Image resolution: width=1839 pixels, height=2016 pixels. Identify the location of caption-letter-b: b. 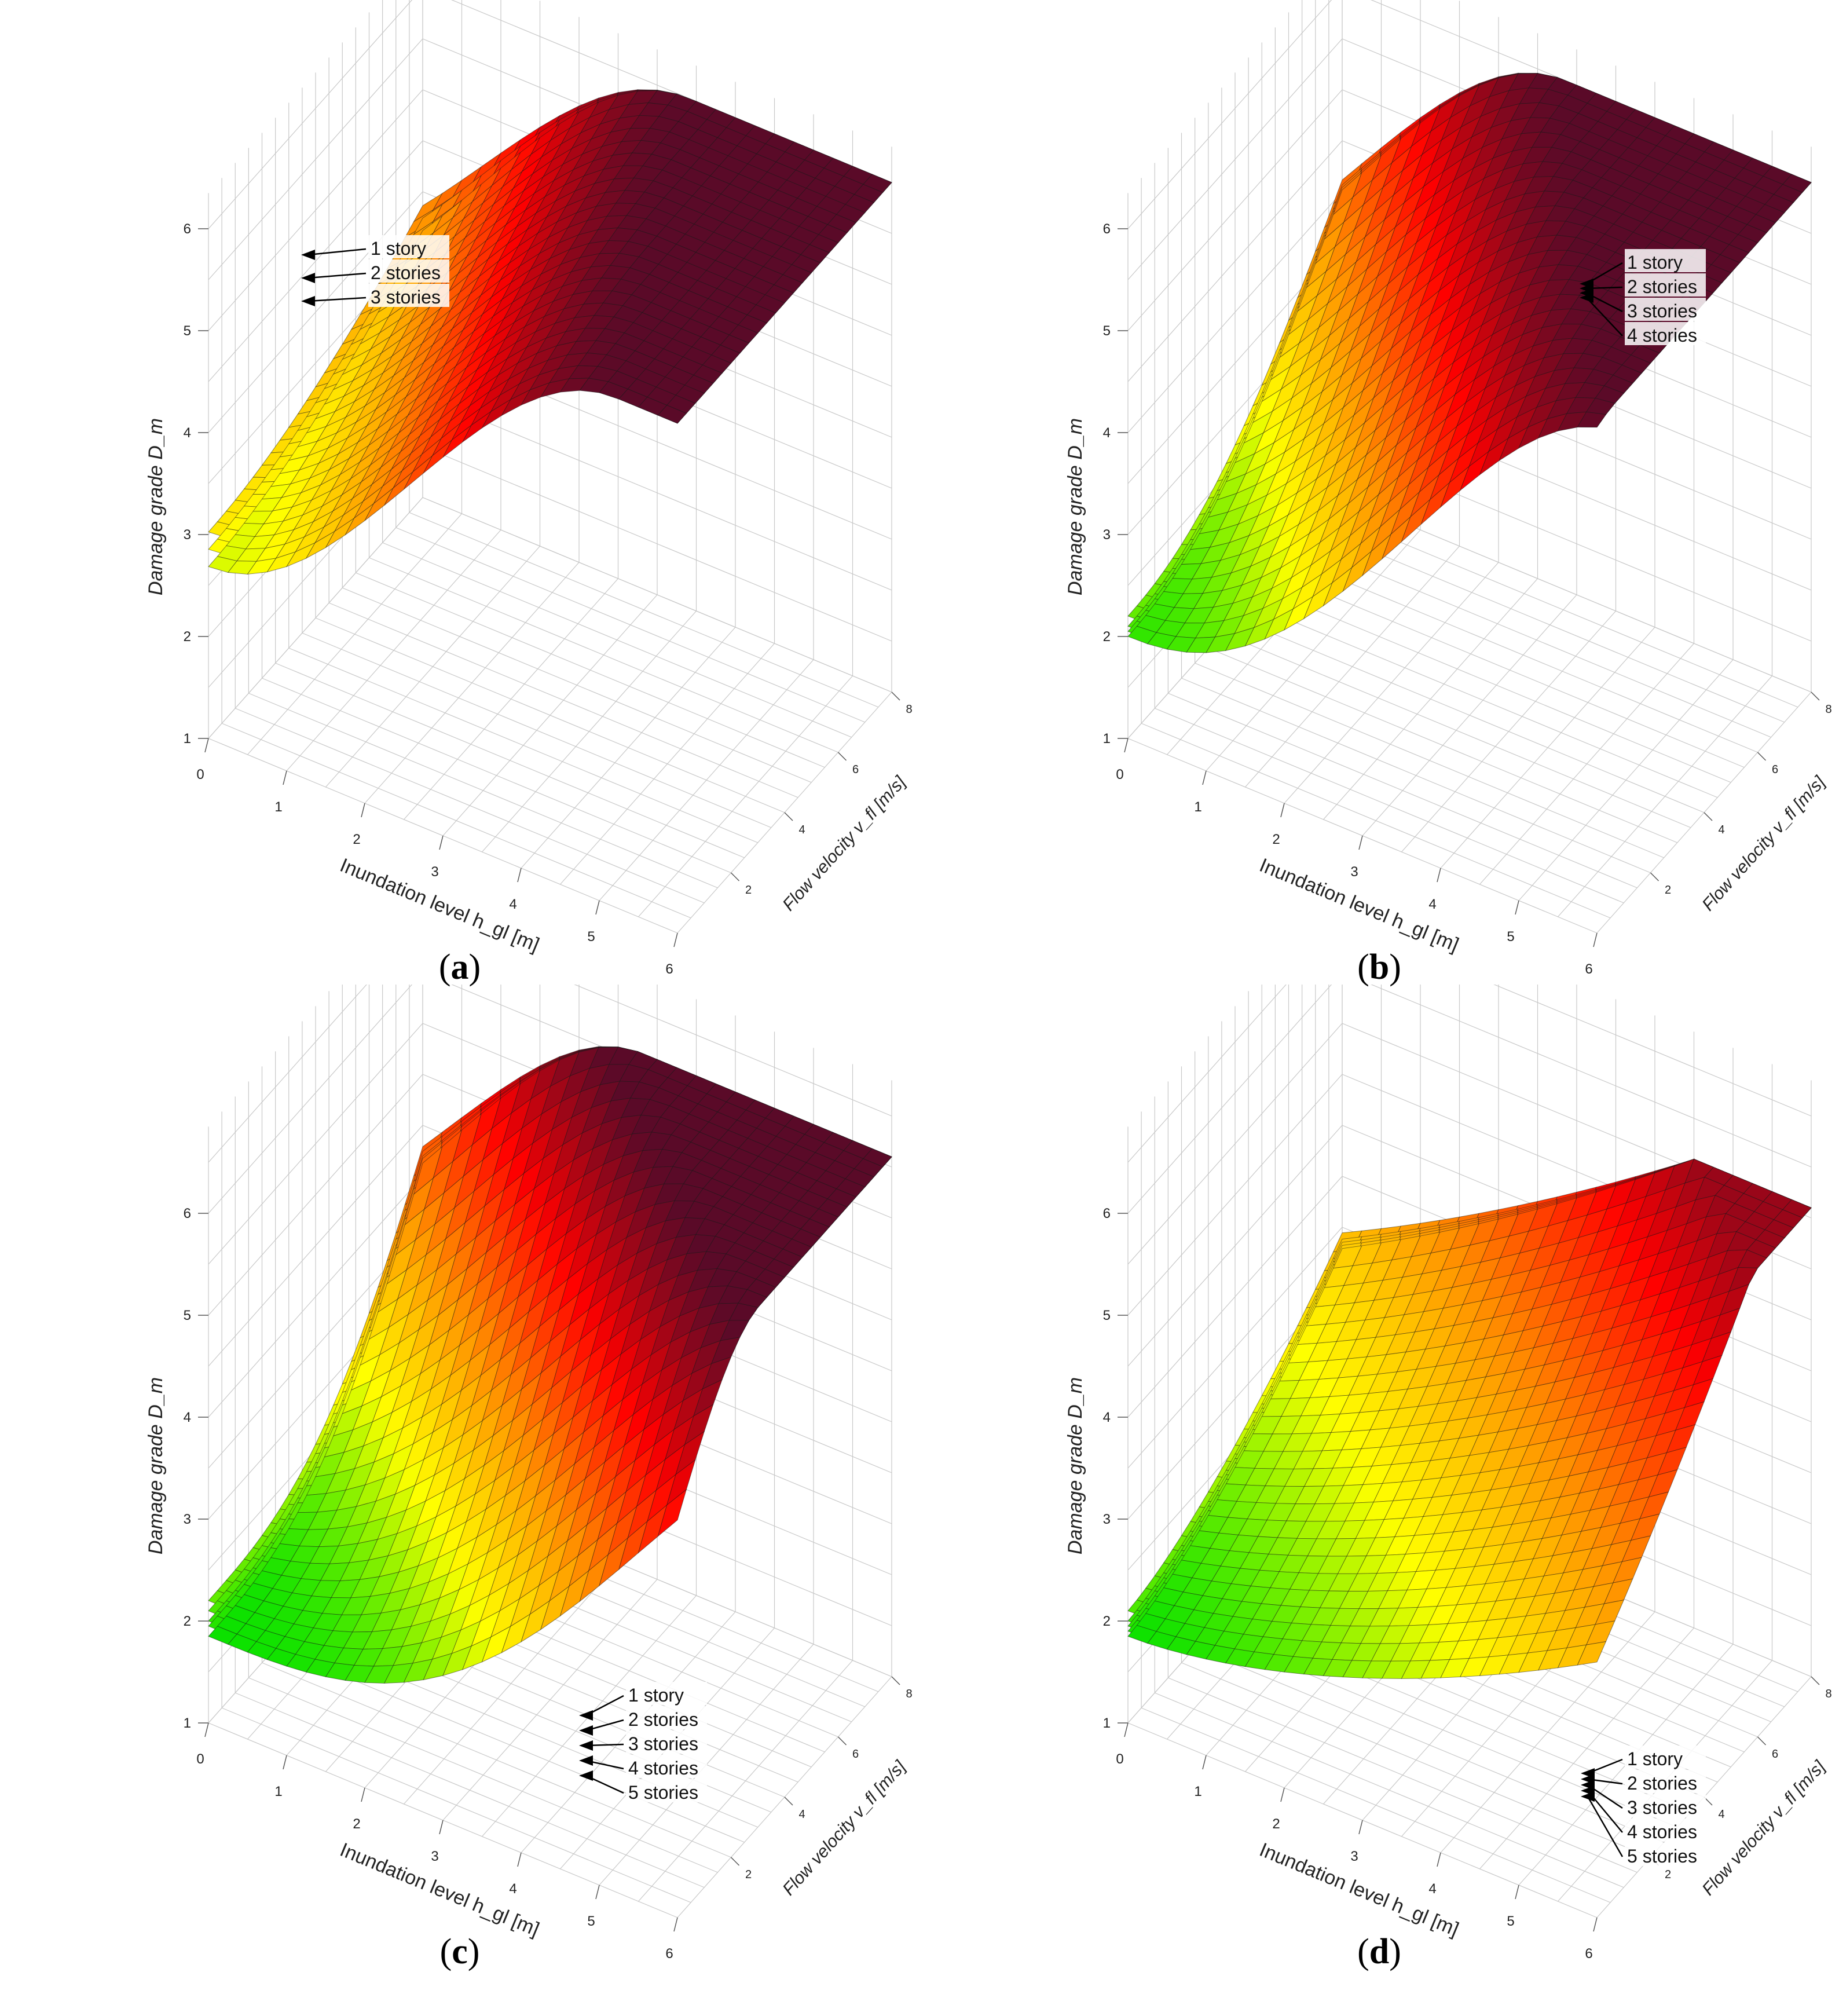
(1379, 967).